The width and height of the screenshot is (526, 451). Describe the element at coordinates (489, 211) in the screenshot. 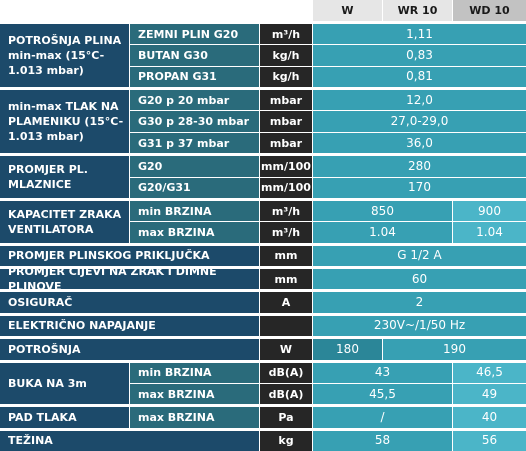

I see `value: 900` at that location.